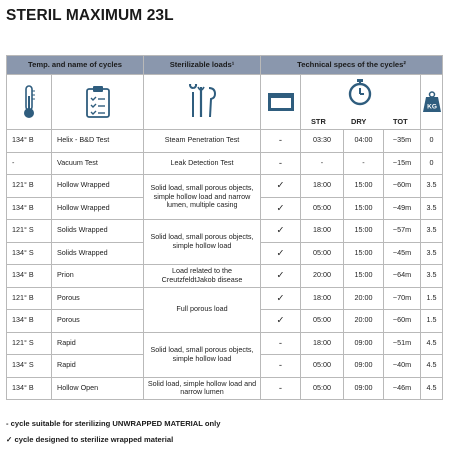  Describe the element at coordinates (402, 208) in the screenshot. I see `cell-tot: ~49m` at that location.